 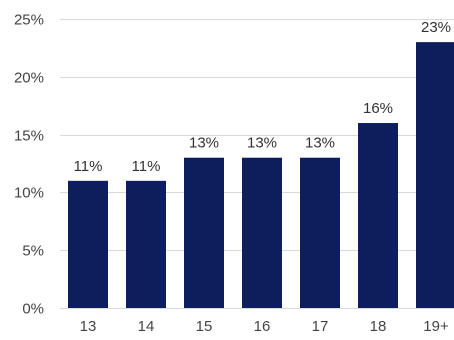 What do you see at coordinates (436, 27) in the screenshot?
I see `data-label-19+: 23%` at bounding box center [436, 27].